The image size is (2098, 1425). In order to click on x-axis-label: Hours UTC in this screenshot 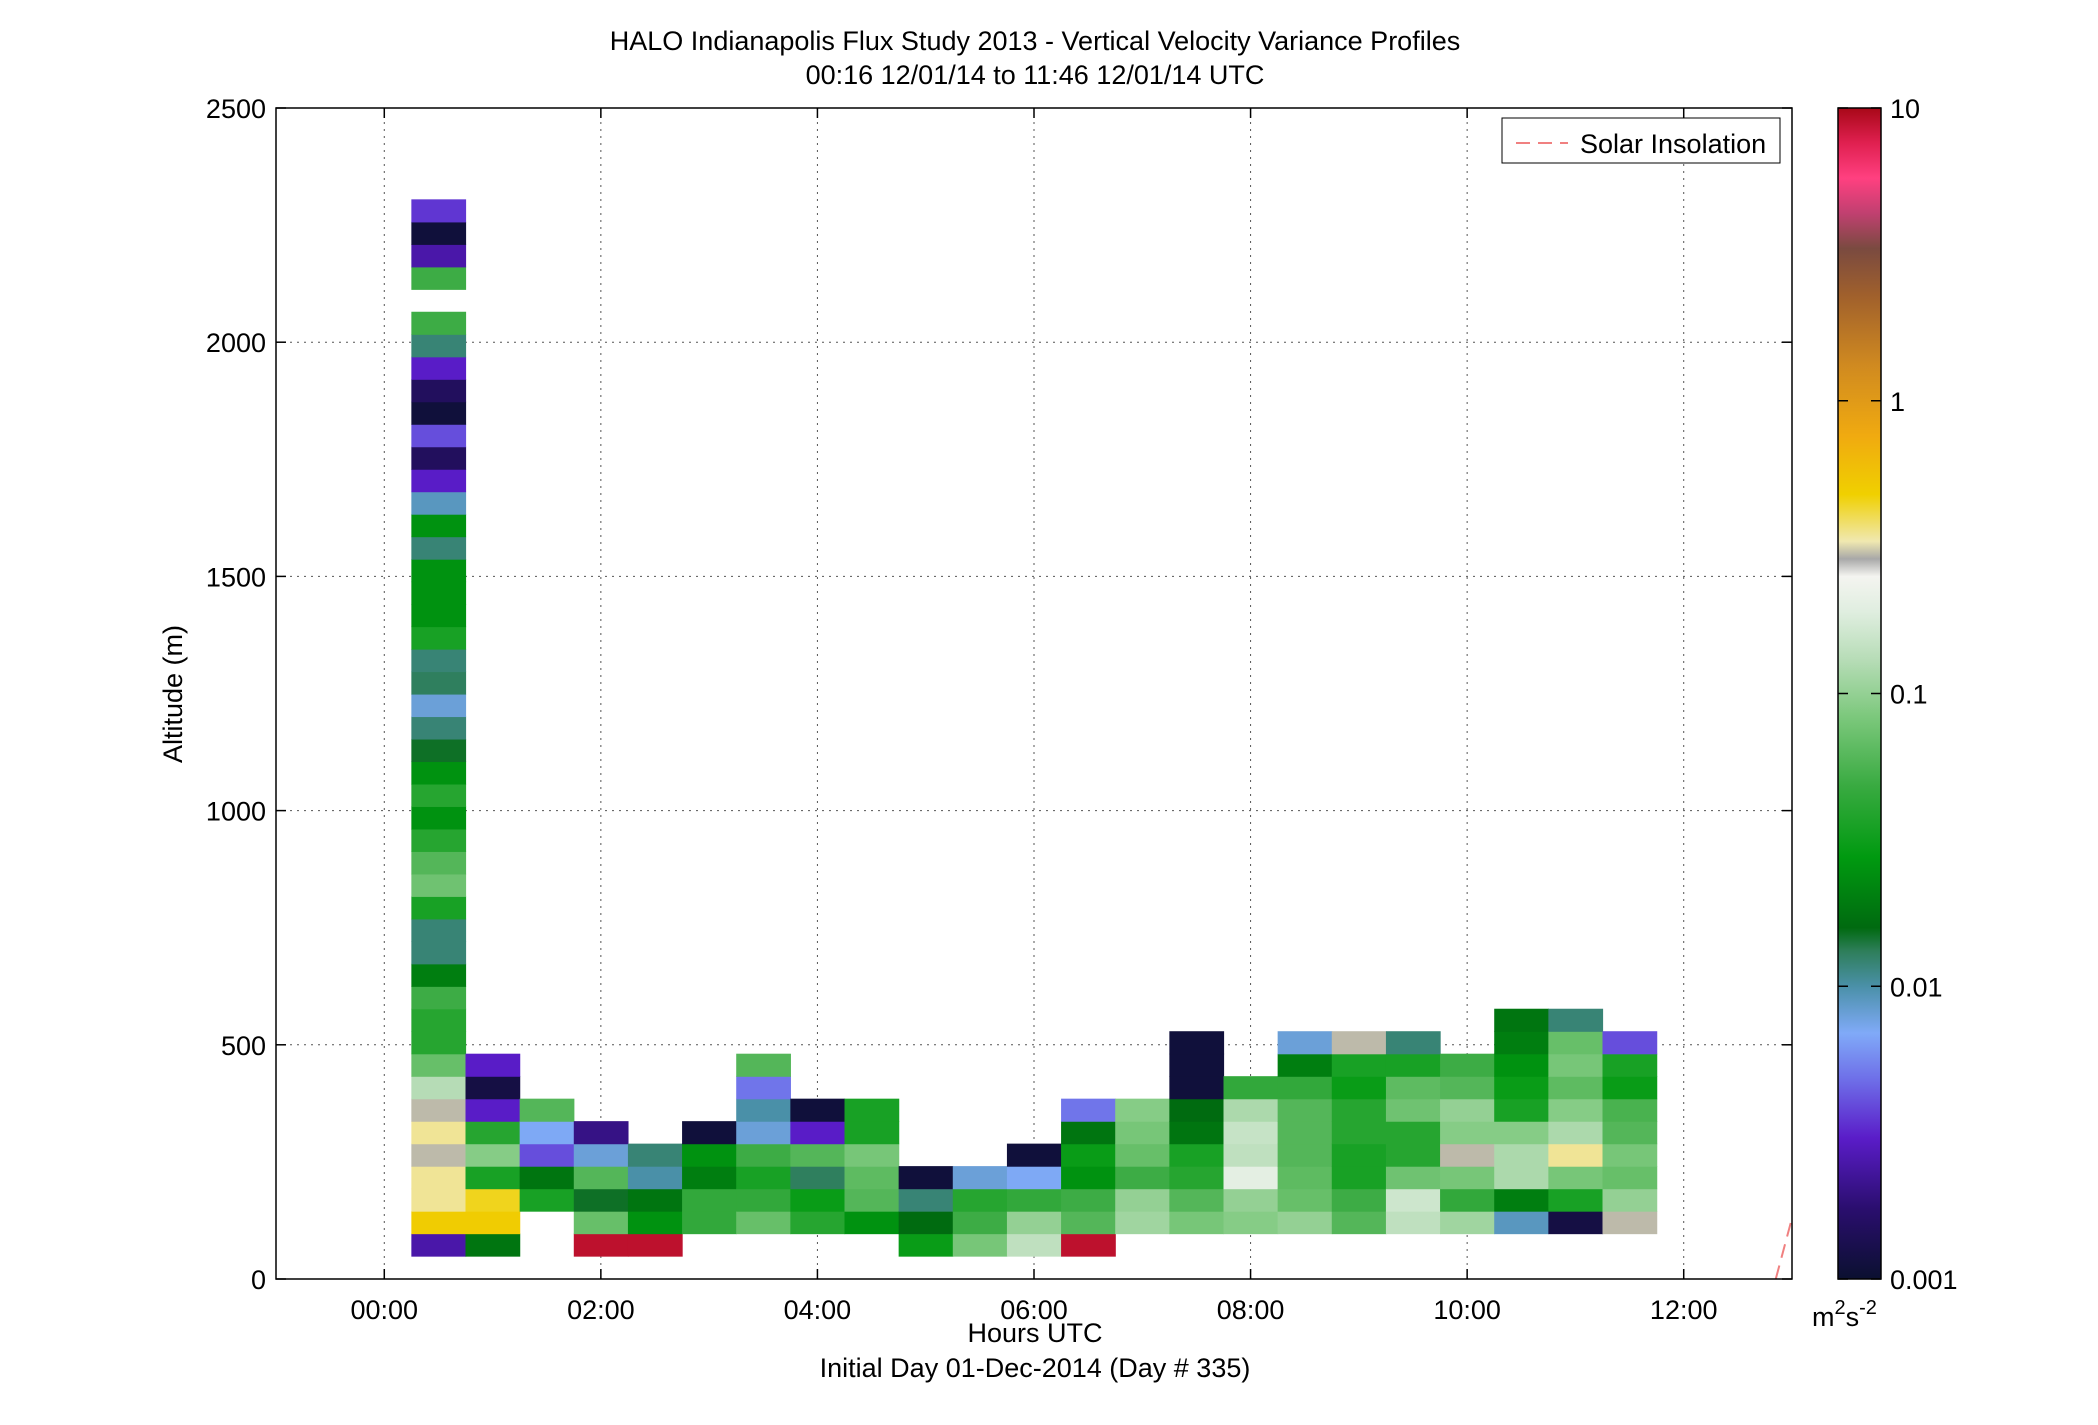, I will do `click(1034, 1333)`.